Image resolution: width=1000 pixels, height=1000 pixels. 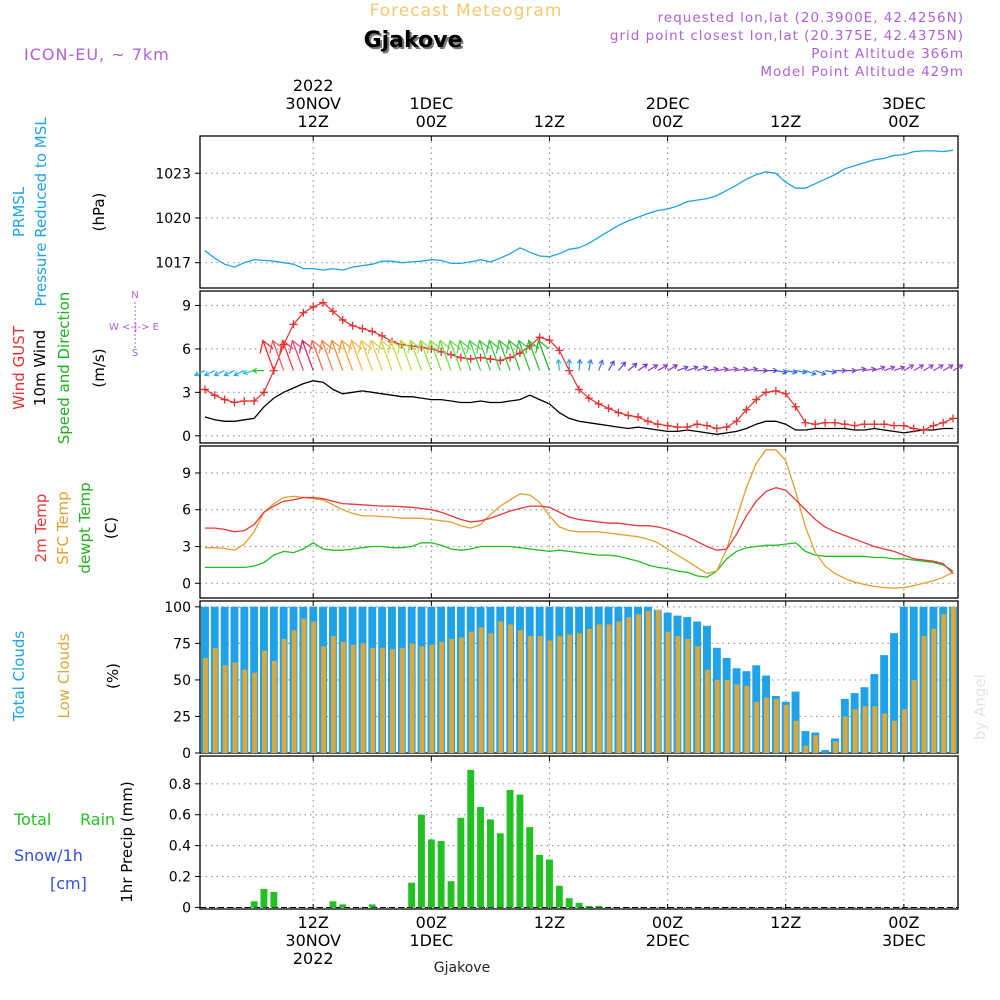 What do you see at coordinates (41, 212) in the screenshot?
I see `pressure-label: Pressure Reduced to MSL` at bounding box center [41, 212].